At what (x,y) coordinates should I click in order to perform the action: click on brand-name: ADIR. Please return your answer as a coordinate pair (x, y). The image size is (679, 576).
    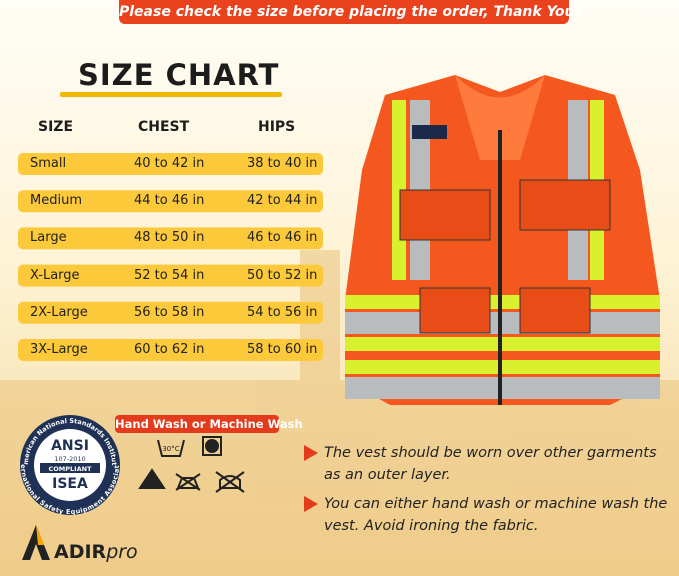
    Looking at the image, I should click on (80, 552).